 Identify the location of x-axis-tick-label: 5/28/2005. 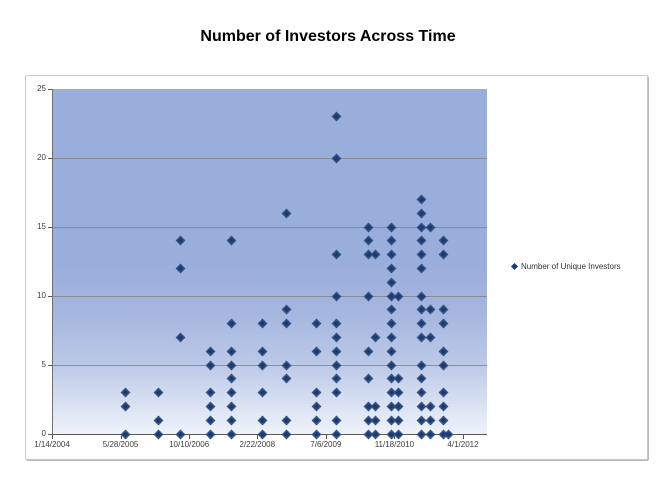
(120, 444).